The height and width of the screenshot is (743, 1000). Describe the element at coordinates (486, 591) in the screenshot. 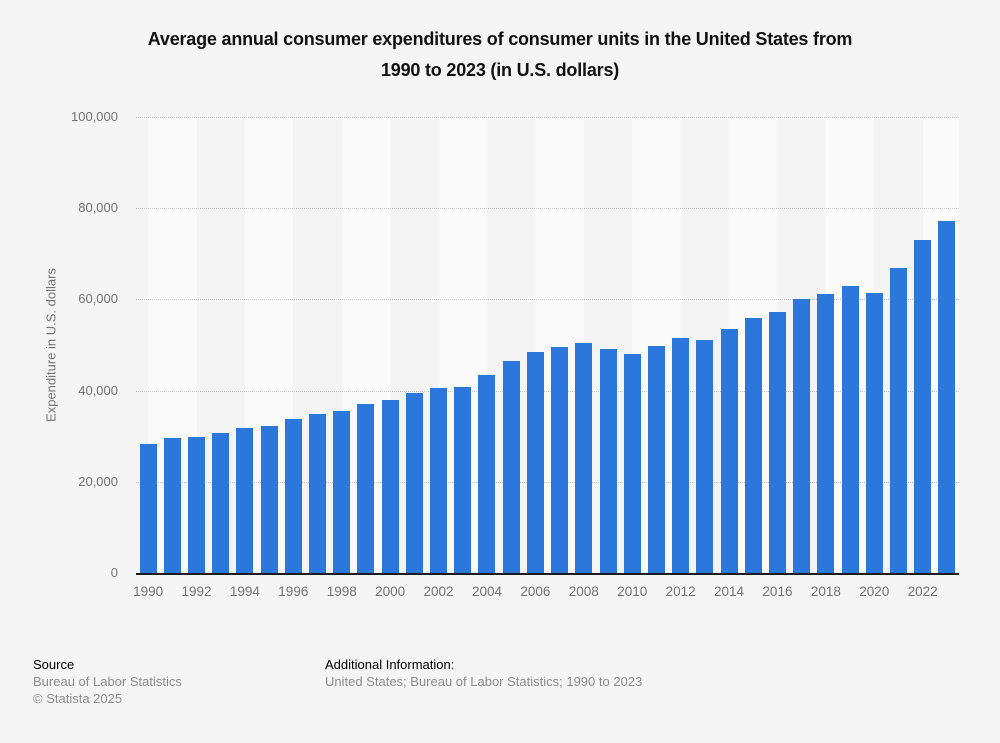

I see `x-tick-label-2004: 2004` at that location.